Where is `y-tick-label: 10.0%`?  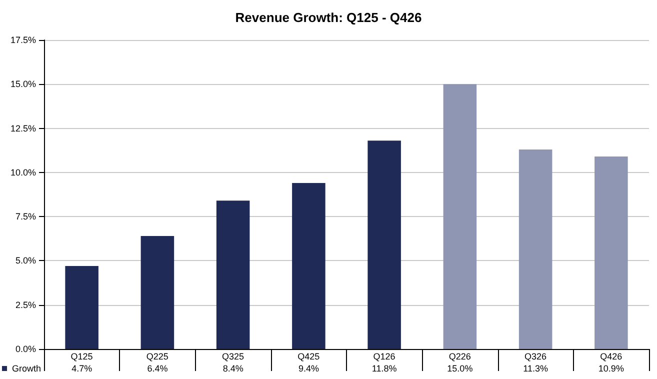
y-tick-label: 10.0% is located at coordinates (23, 172).